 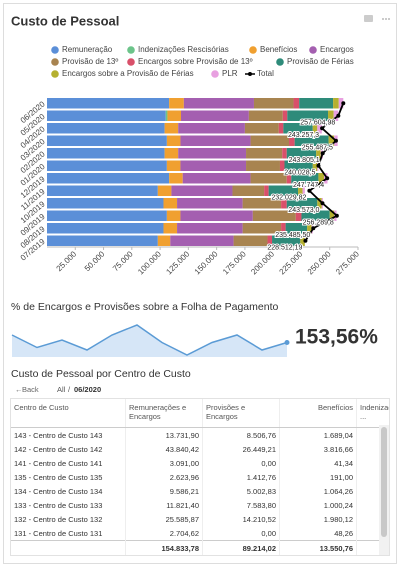 What do you see at coordinates (19, 389) in the screenshot?
I see `back-arrow: ←` at bounding box center [19, 389].